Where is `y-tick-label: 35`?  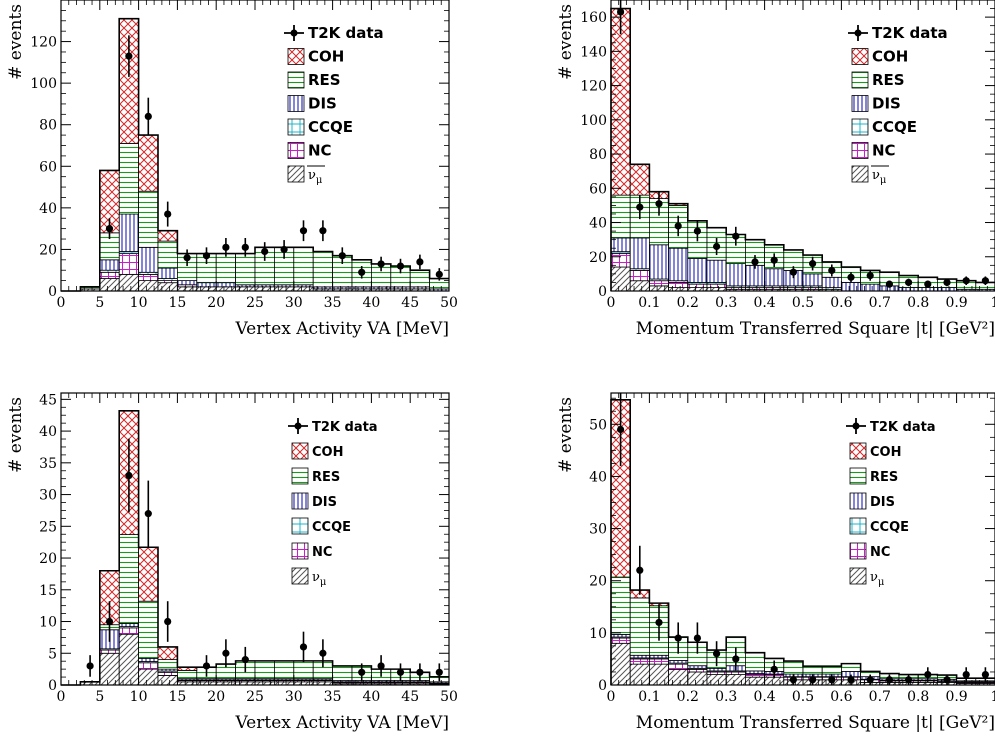 y-tick-label: 35 is located at coordinates (48, 464).